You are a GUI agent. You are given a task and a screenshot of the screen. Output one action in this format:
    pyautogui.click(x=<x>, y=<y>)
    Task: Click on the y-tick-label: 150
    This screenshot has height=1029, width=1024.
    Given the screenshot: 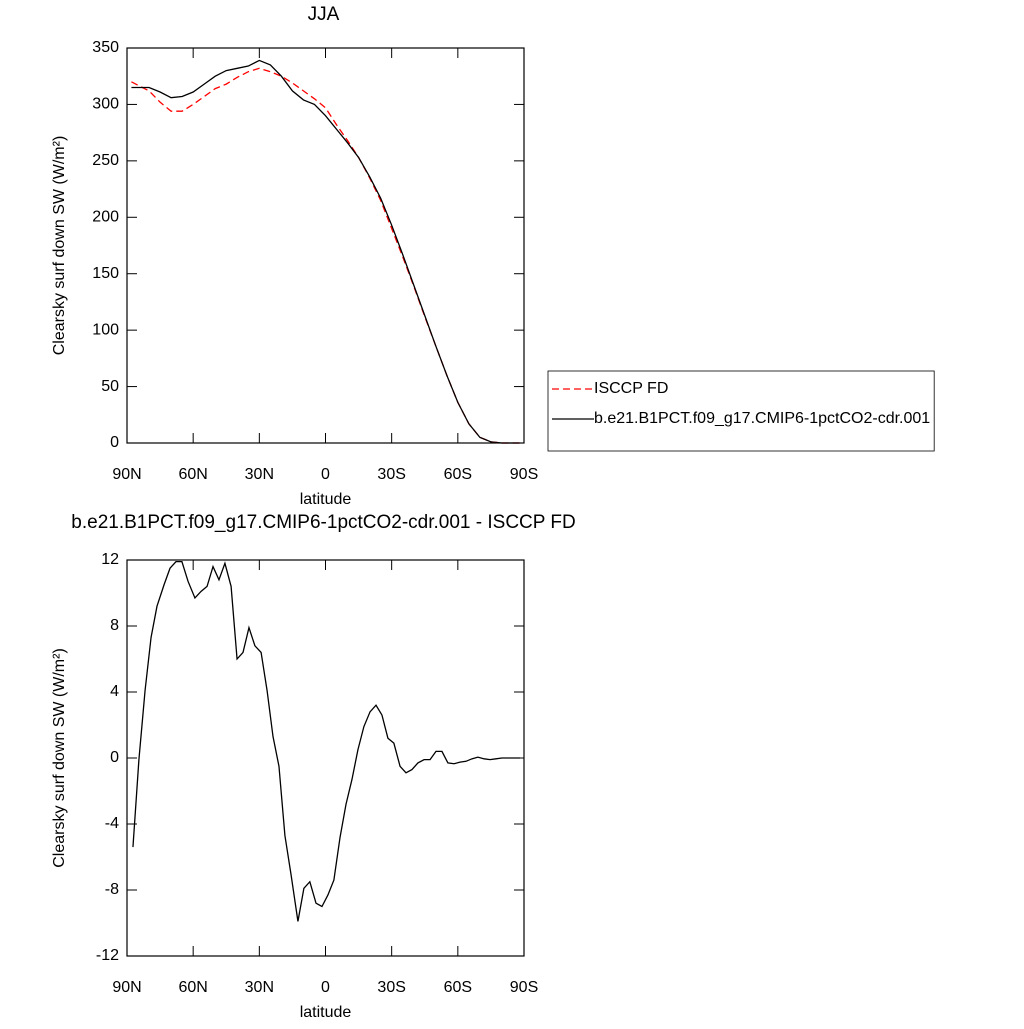 What is the action you would take?
    pyautogui.click(x=105, y=273)
    